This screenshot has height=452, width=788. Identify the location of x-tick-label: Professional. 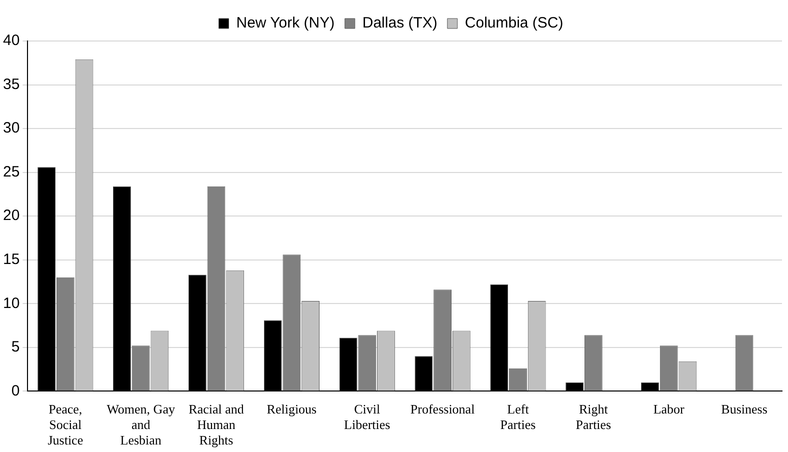
(443, 408).